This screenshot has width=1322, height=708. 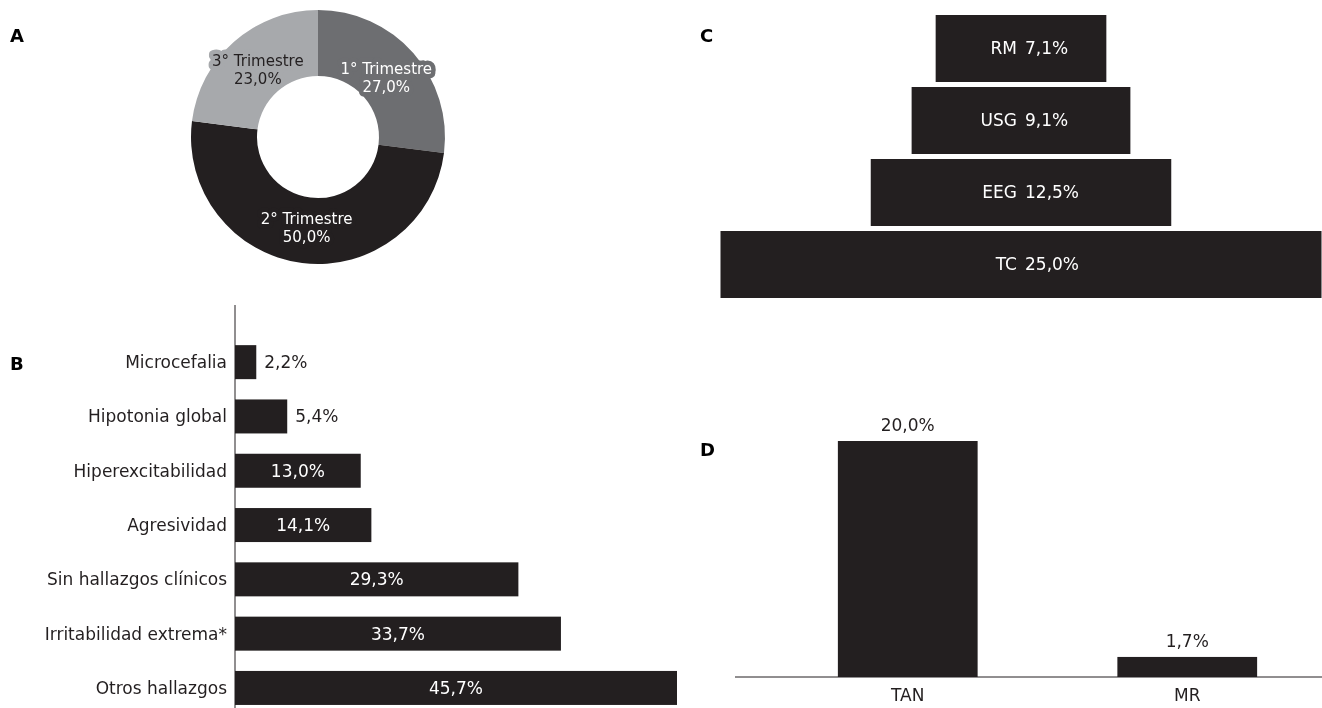 What do you see at coordinates (286, 362) in the screenshot?
I see `data-label: 2,2%` at bounding box center [286, 362].